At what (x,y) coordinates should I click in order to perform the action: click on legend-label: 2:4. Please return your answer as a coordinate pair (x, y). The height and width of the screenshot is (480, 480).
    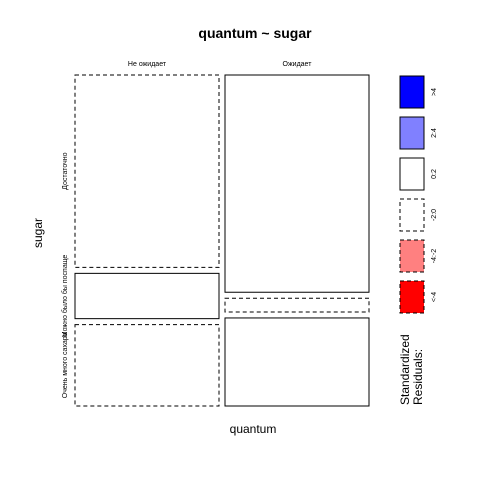
    Looking at the image, I should click on (434, 133).